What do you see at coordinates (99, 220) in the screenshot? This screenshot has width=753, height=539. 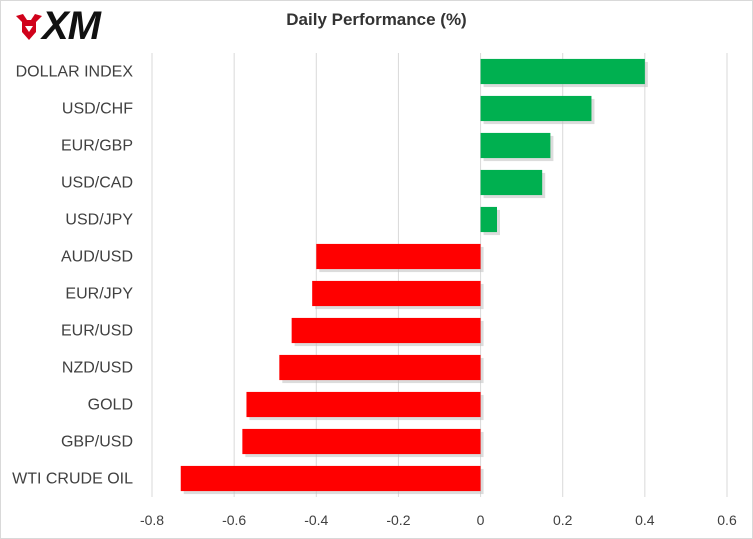 I see `category-label: USD/JPY` at bounding box center [99, 220].